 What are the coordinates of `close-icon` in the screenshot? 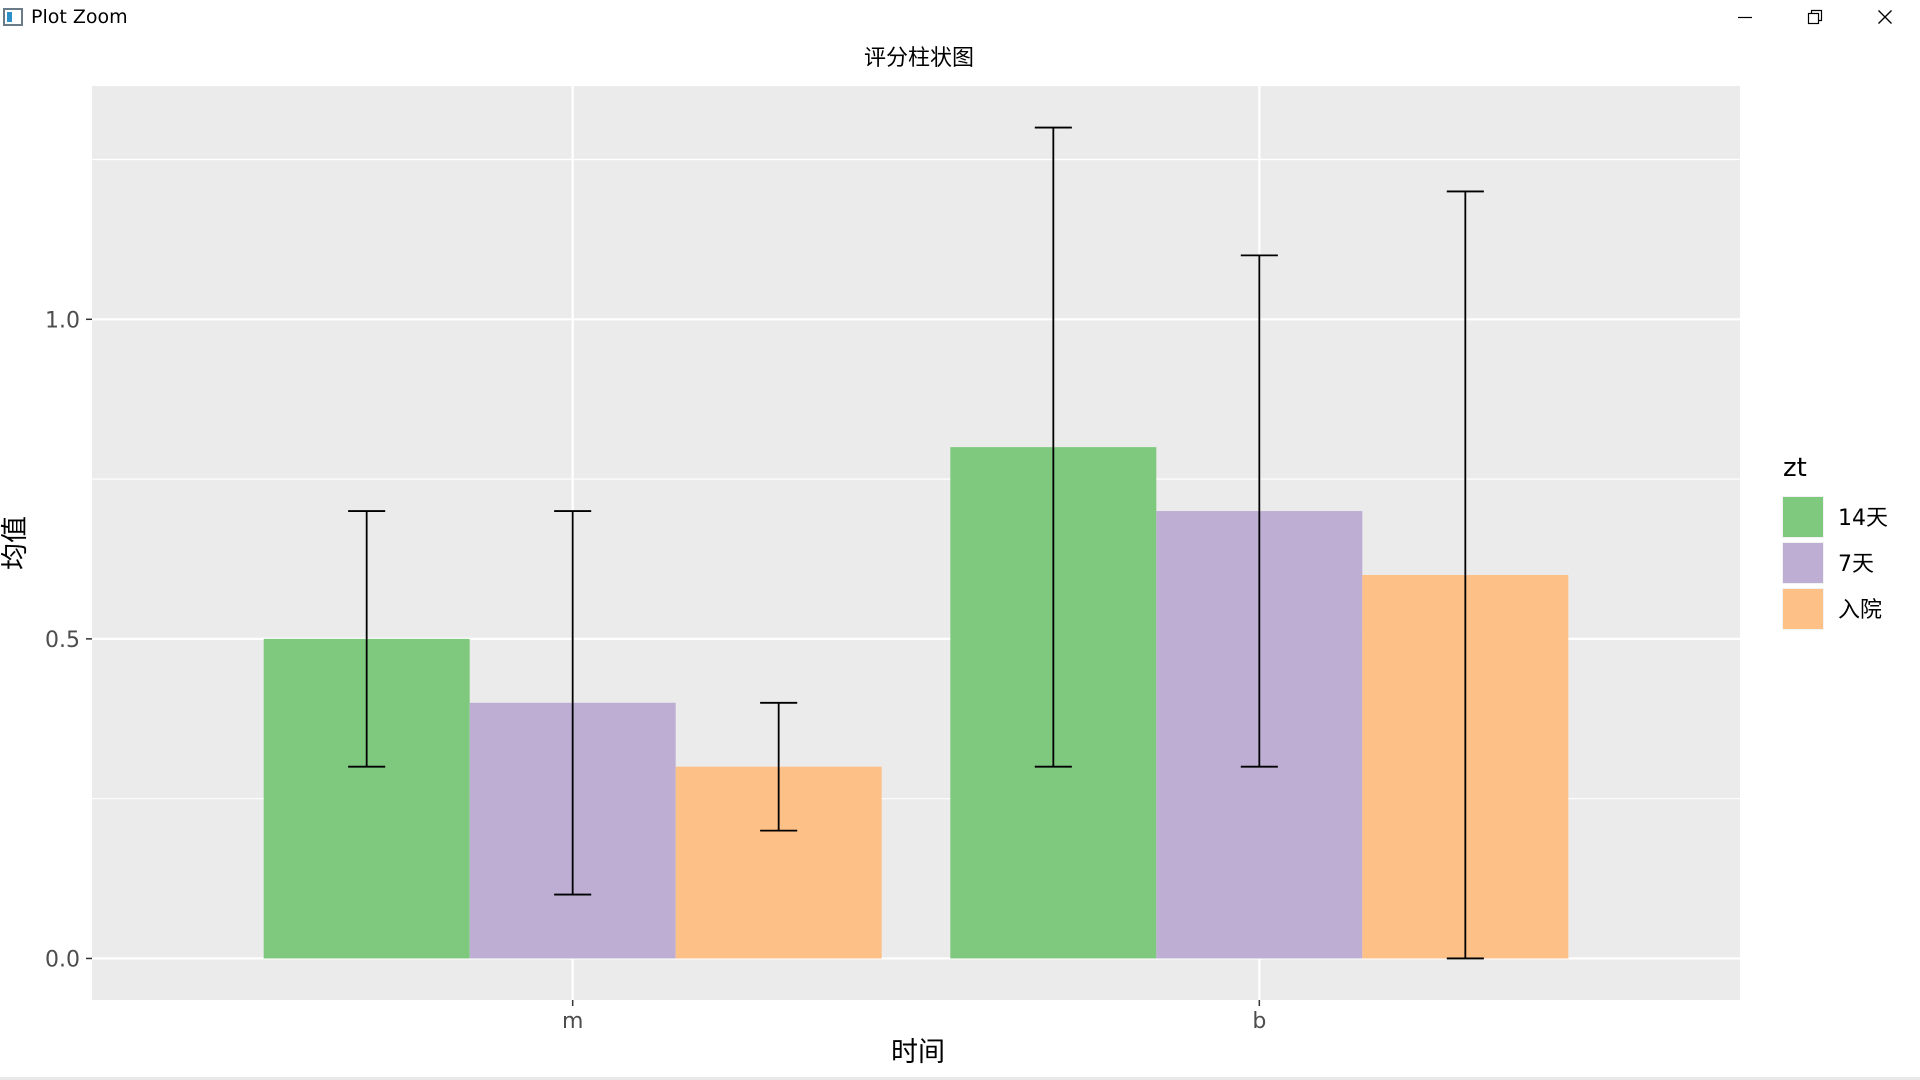 It's located at (1885, 17).